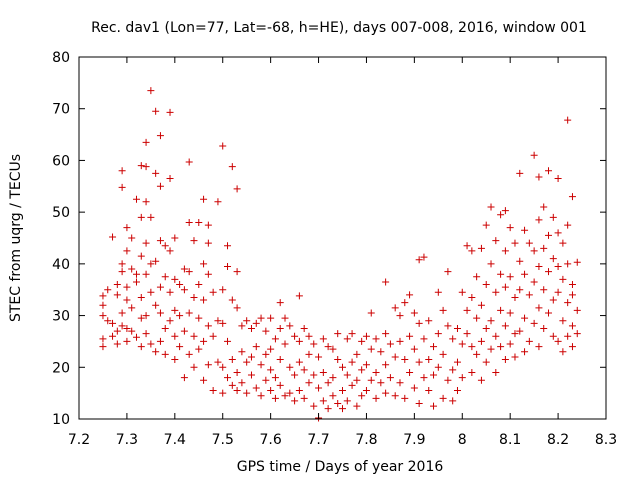 The height and width of the screenshot is (480, 640). Describe the element at coordinates (61, 213) in the screenshot. I see `y-tick-label: 50` at that location.